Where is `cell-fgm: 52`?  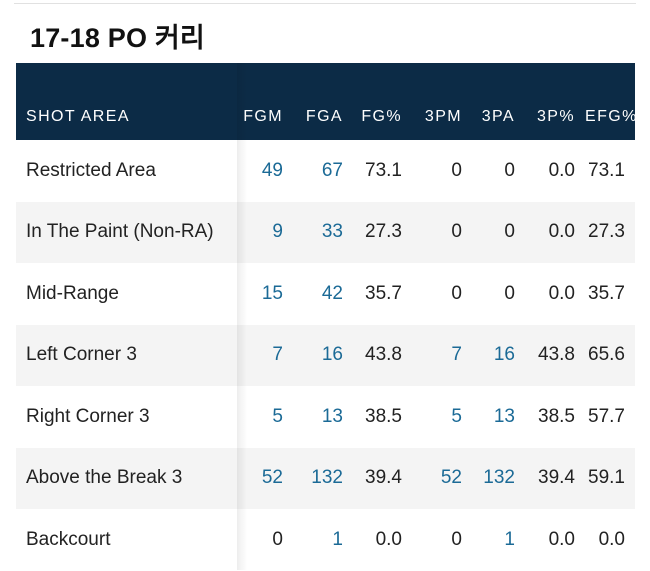 cell-fgm: 52 is located at coordinates (272, 478).